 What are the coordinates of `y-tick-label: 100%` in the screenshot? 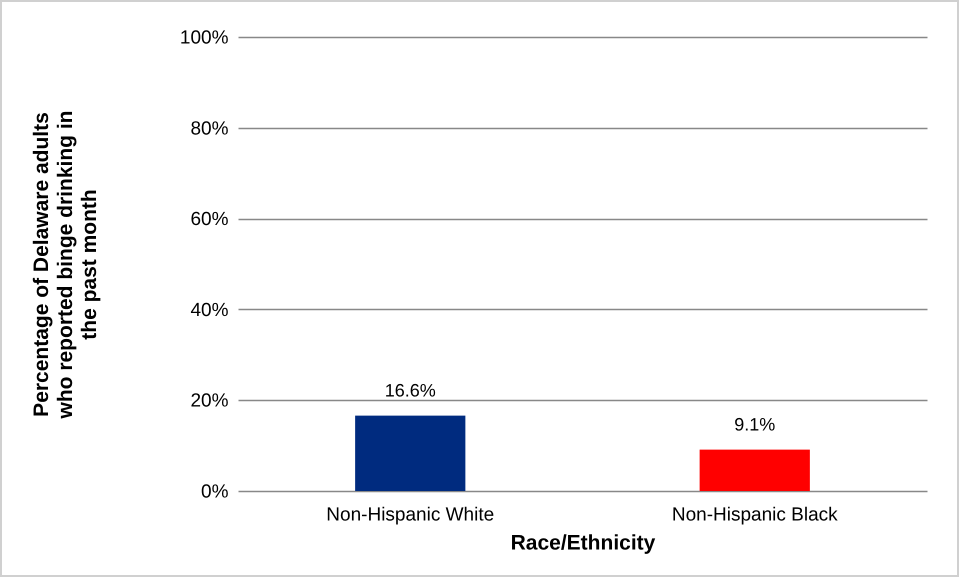 It's located at (204, 38).